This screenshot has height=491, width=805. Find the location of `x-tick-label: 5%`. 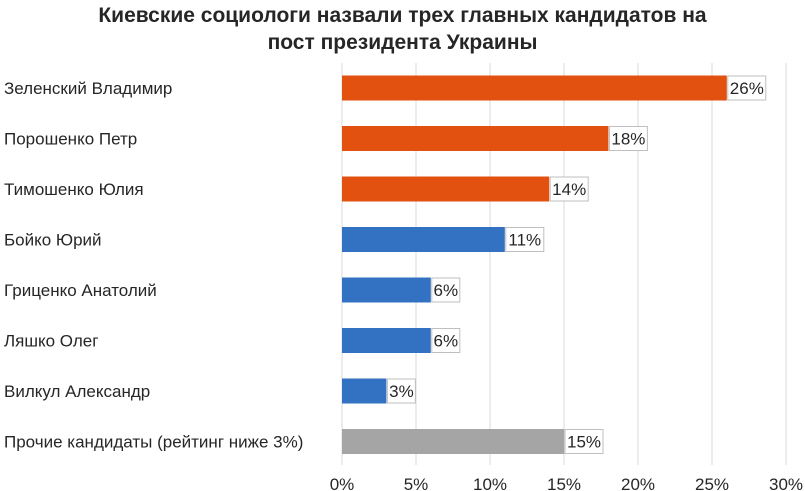

x-tick-label: 5% is located at coordinates (416, 483).